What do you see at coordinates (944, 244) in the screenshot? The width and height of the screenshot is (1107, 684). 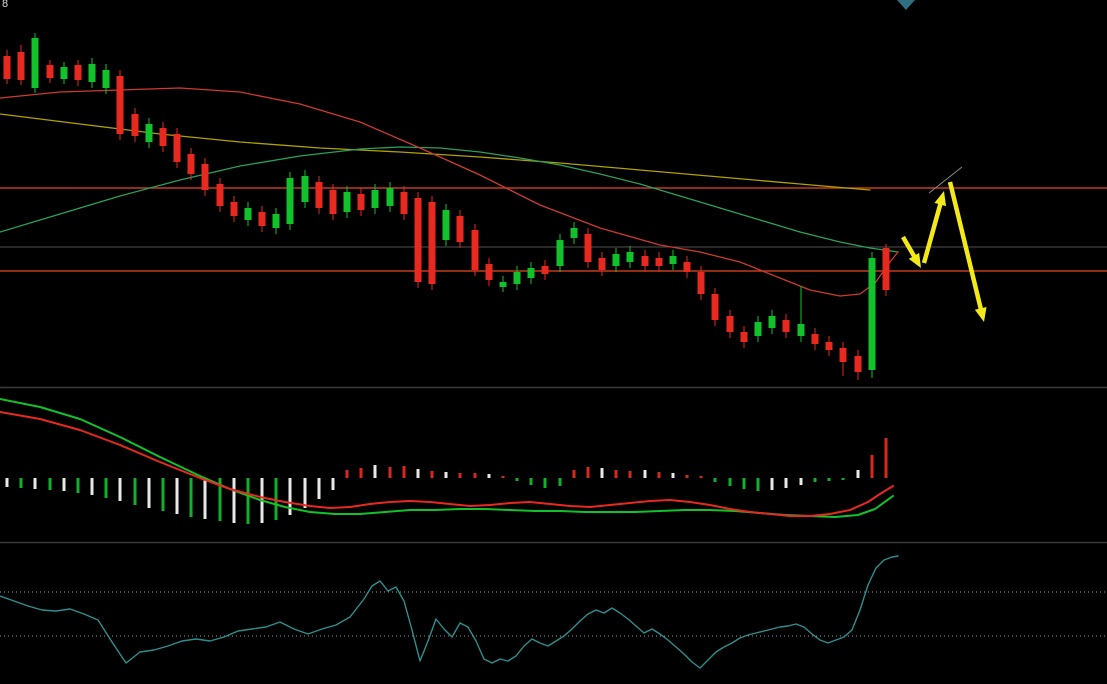 I see `forecast-arrows` at bounding box center [944, 244].